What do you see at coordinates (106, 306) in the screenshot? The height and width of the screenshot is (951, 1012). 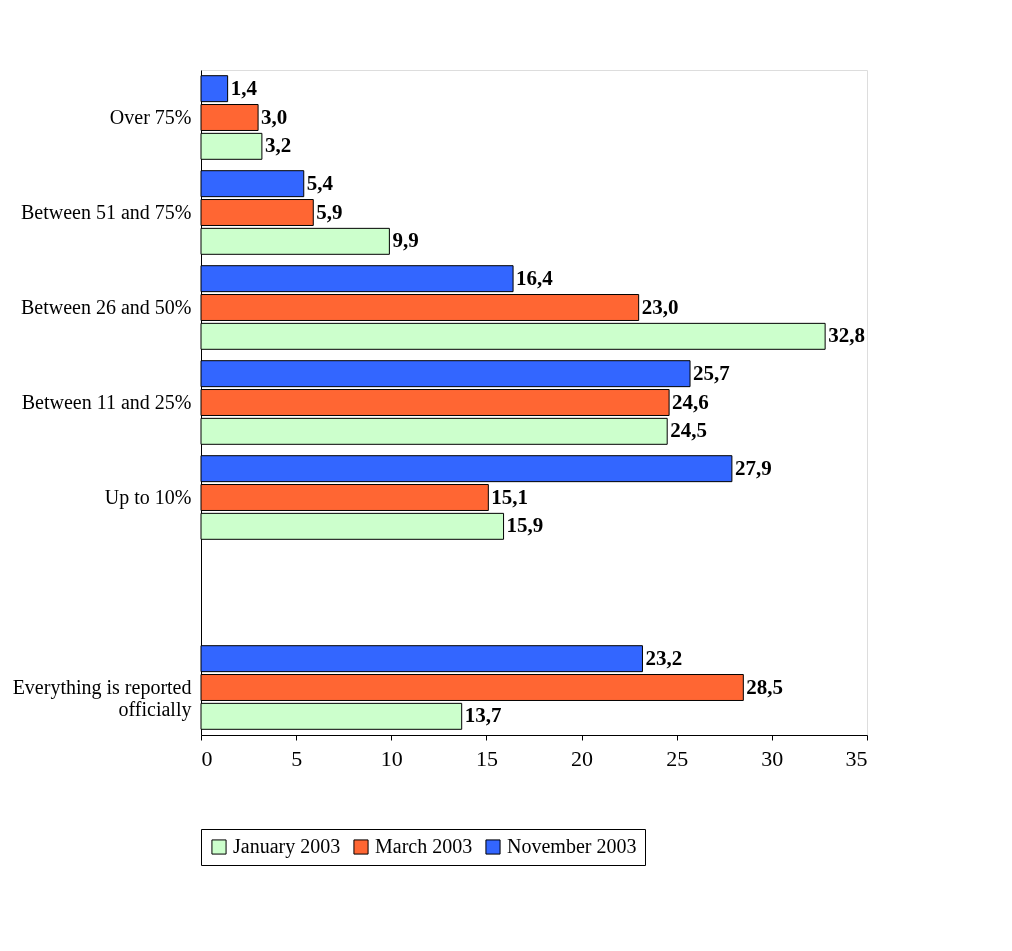 I see `y-tick-label: Between 26 and 50%` at bounding box center [106, 306].